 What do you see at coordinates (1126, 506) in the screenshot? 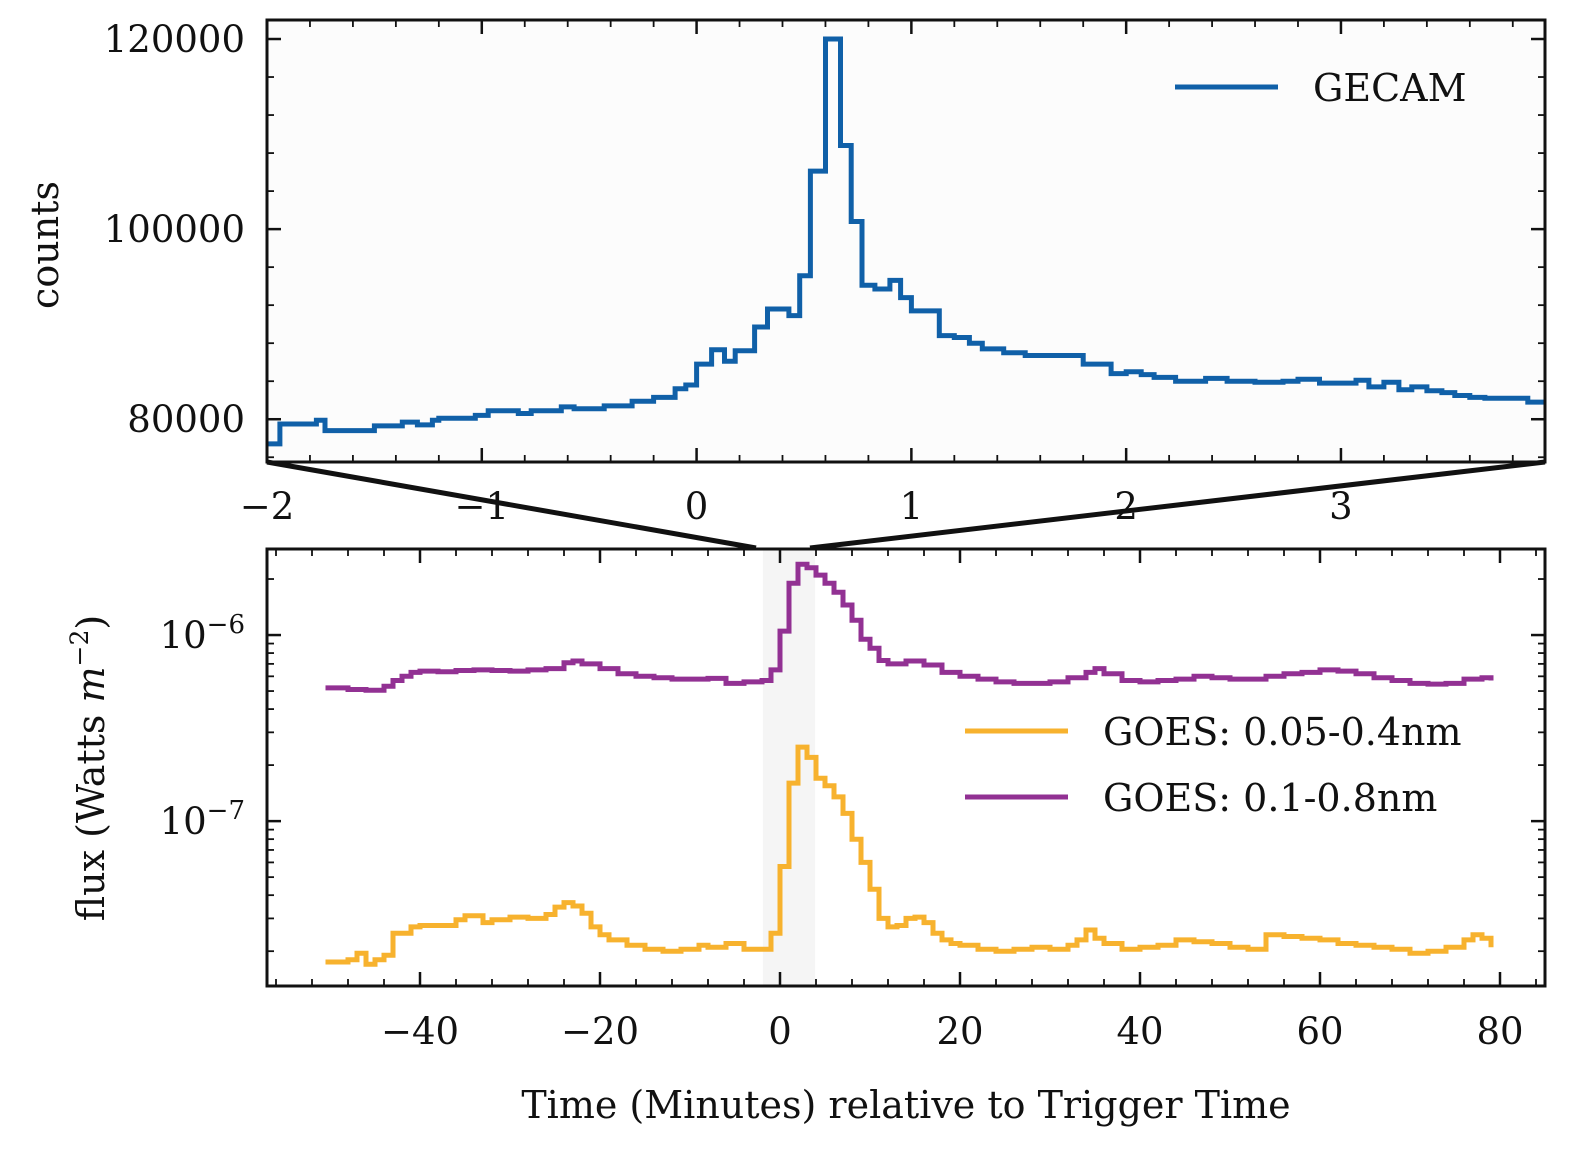
I see `top-x-tick-label: 2` at bounding box center [1126, 506].